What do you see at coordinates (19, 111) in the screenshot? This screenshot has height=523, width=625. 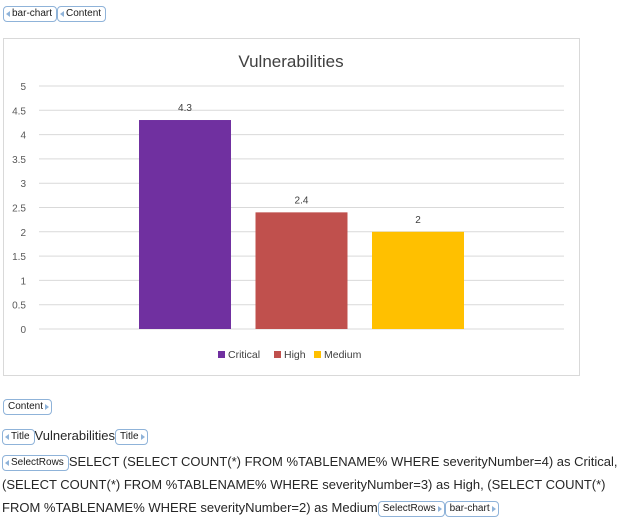 I see `y-tick-label: 4.5` at bounding box center [19, 111].